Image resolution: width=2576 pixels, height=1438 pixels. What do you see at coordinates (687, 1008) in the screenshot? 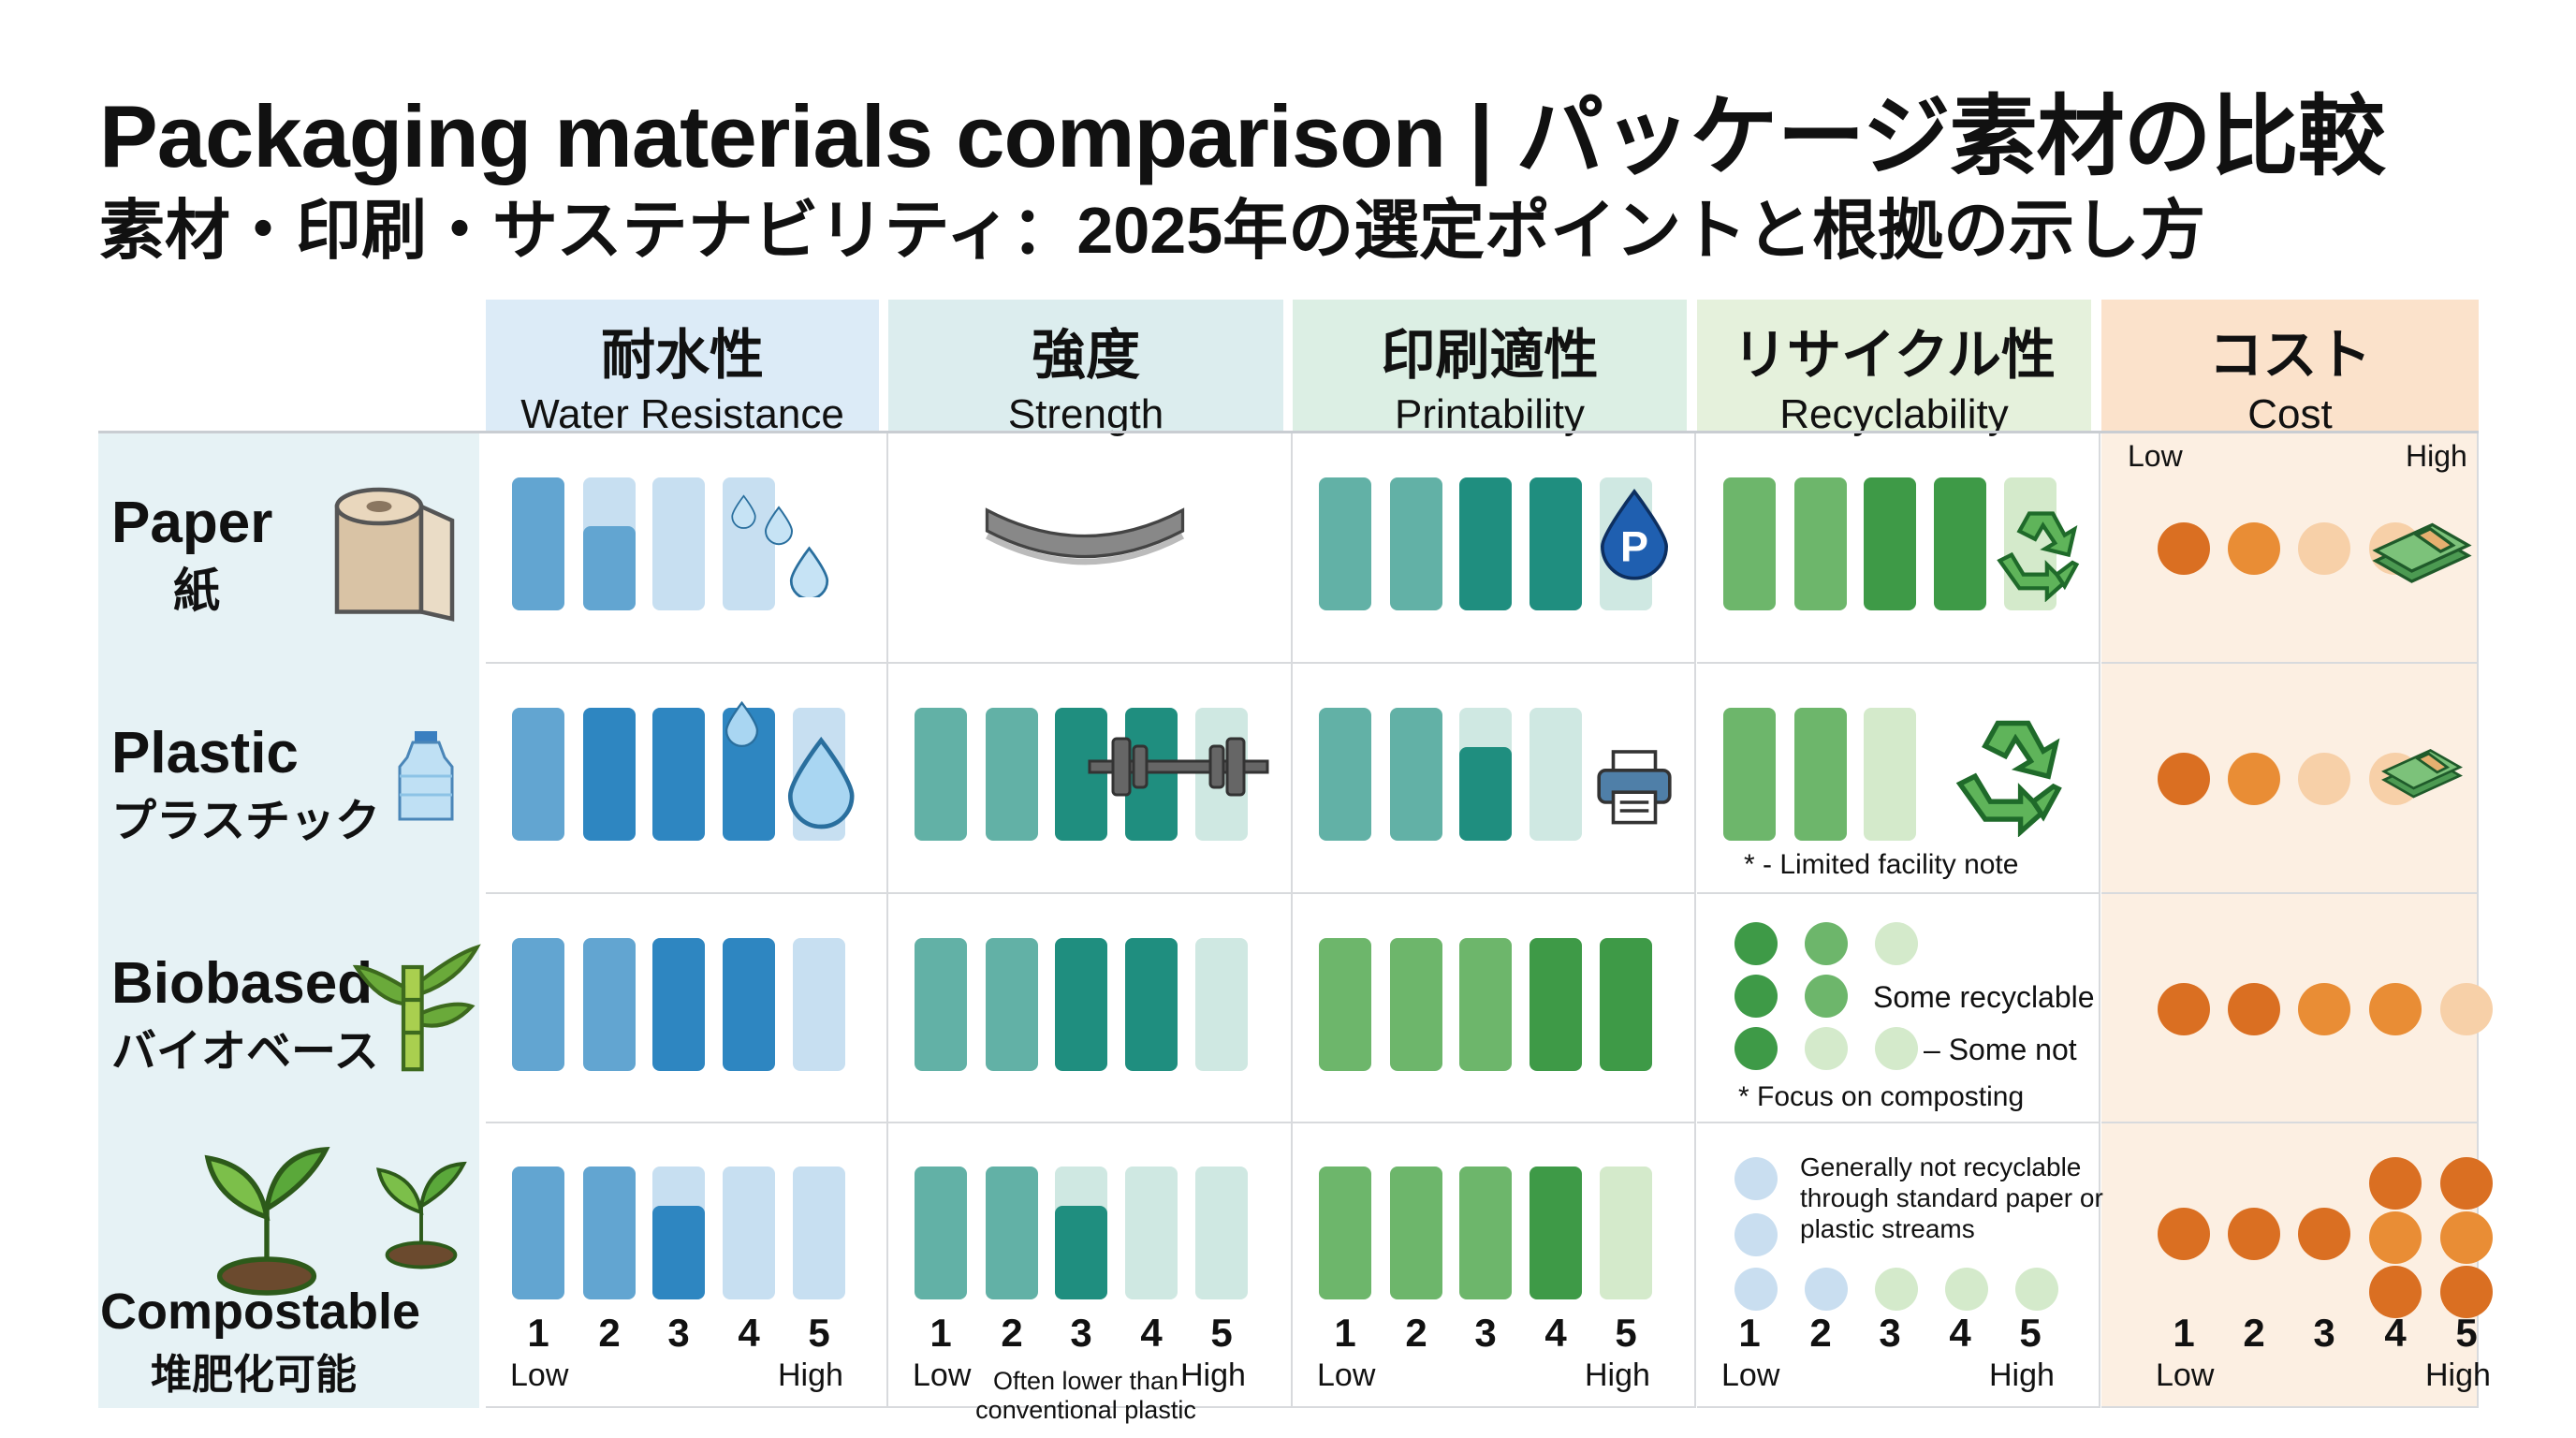
I see `cell-biobased-water-resistance` at bounding box center [687, 1008].